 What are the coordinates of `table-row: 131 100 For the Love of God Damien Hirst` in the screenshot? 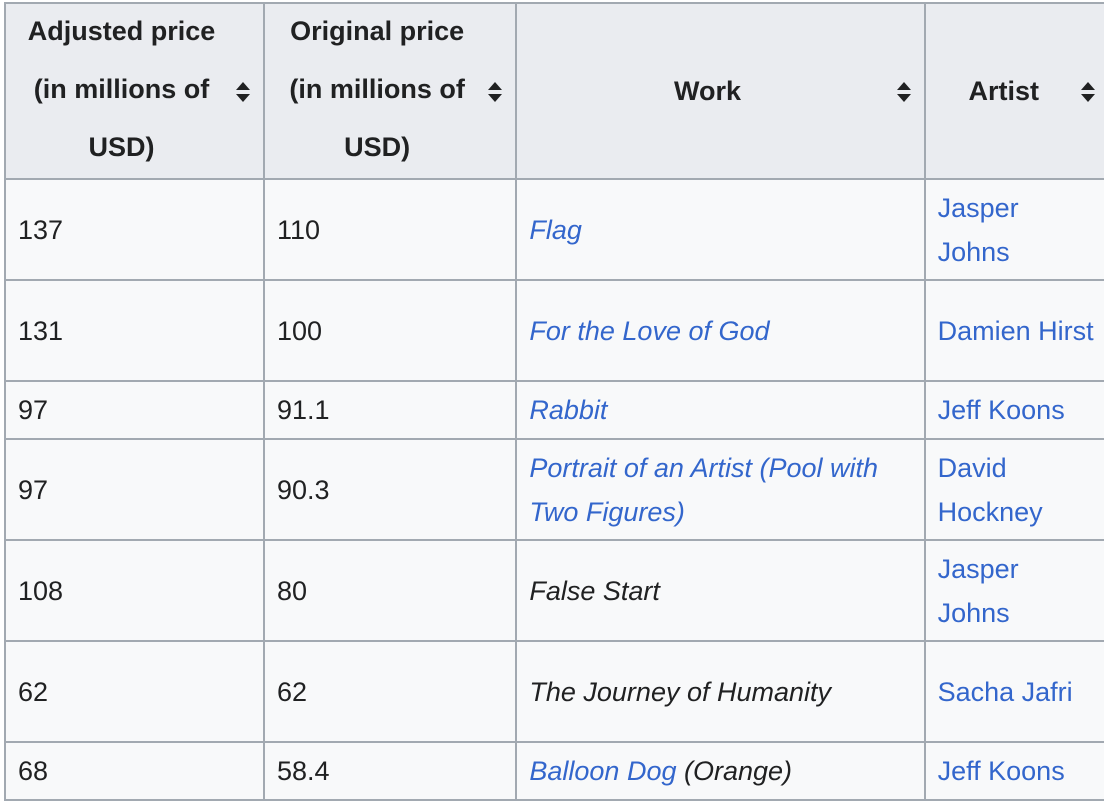 It's located at (554, 330).